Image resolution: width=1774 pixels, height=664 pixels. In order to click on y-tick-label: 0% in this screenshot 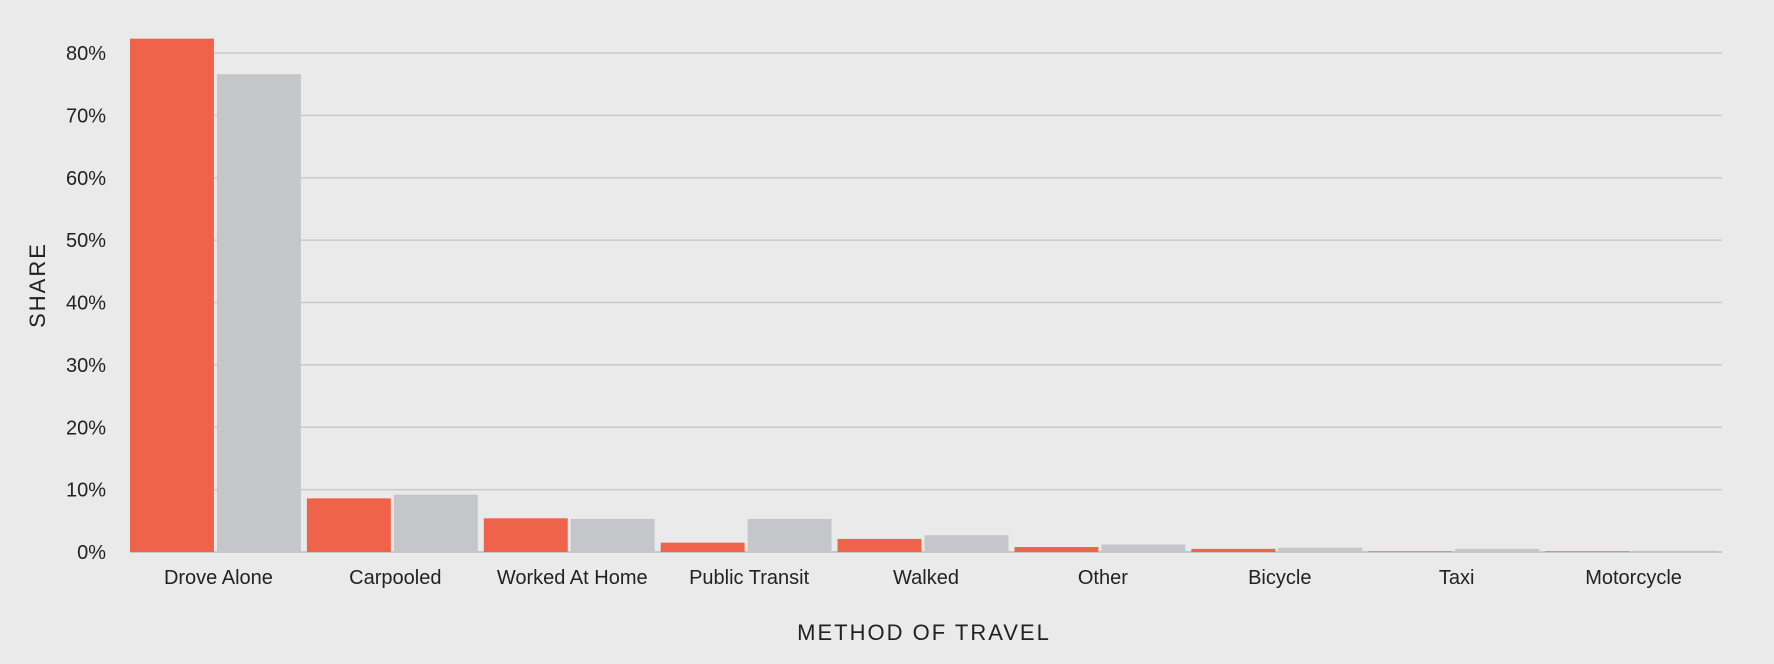, I will do `click(91, 553)`.